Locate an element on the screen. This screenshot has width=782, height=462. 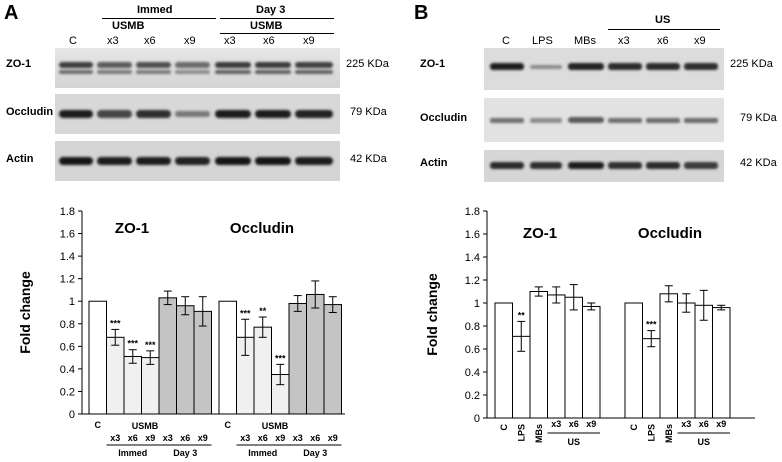
kda-occludin-b: 79 KDa is located at coordinates (758, 118).